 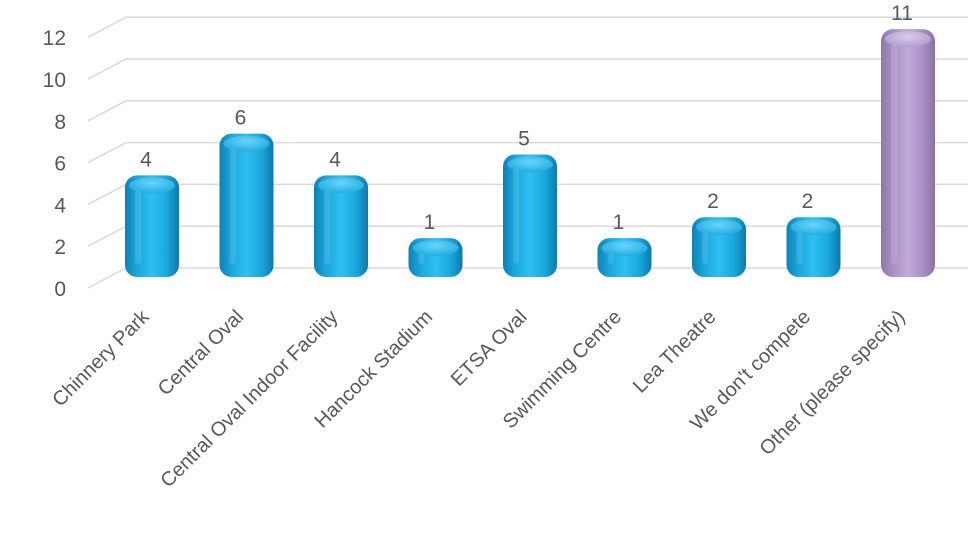 I want to click on x-tick-label: Central Oval Indoor Facility, so click(x=249, y=399).